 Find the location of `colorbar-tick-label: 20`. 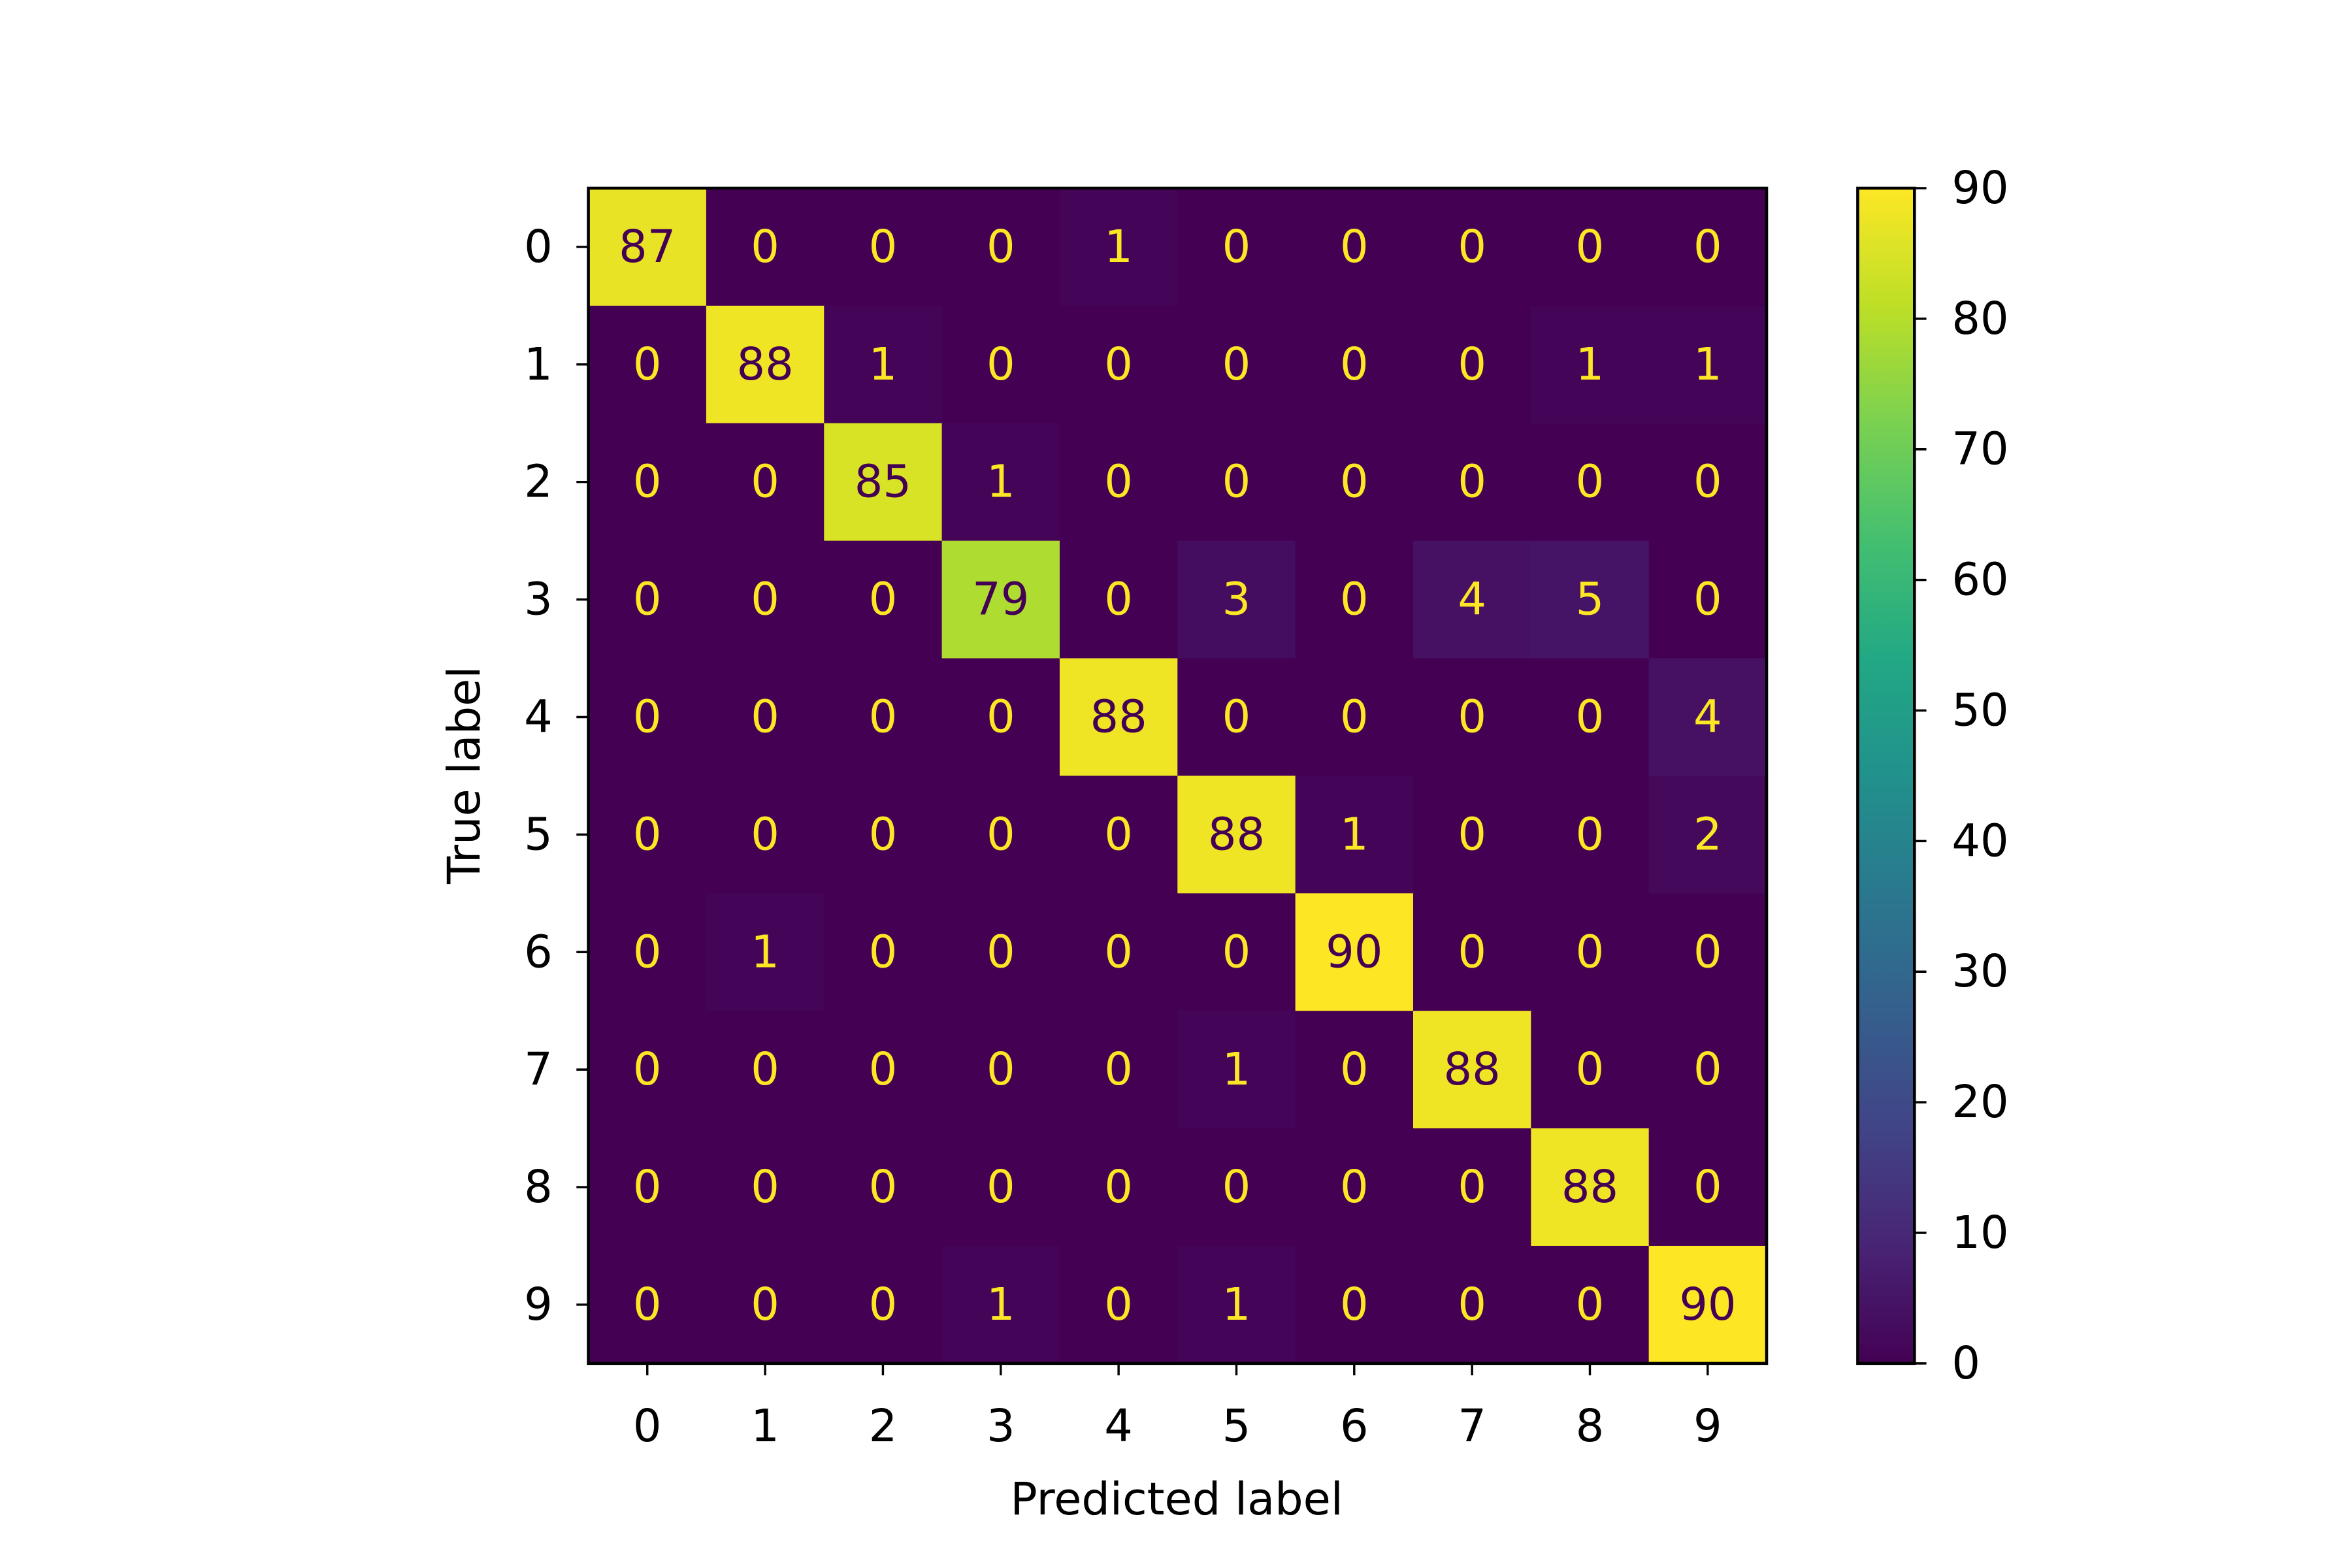

colorbar-tick-label: 20 is located at coordinates (1980, 1102).